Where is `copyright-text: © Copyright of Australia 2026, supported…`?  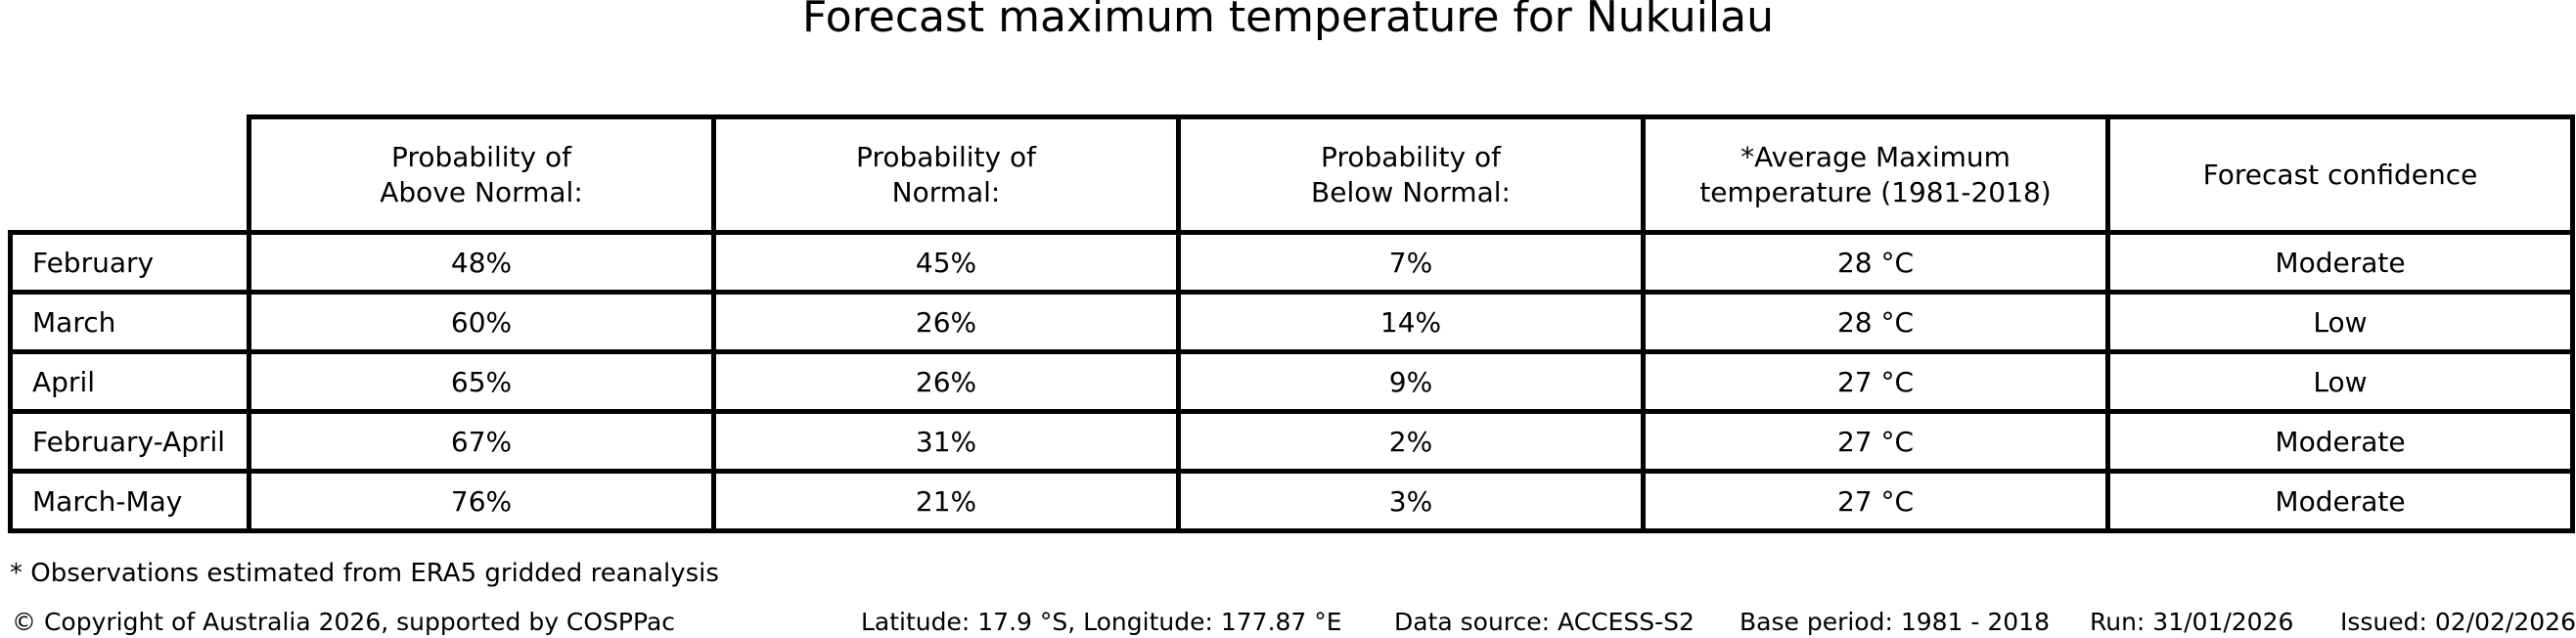 copyright-text: © Copyright of Australia 2026, supported… is located at coordinates (344, 622).